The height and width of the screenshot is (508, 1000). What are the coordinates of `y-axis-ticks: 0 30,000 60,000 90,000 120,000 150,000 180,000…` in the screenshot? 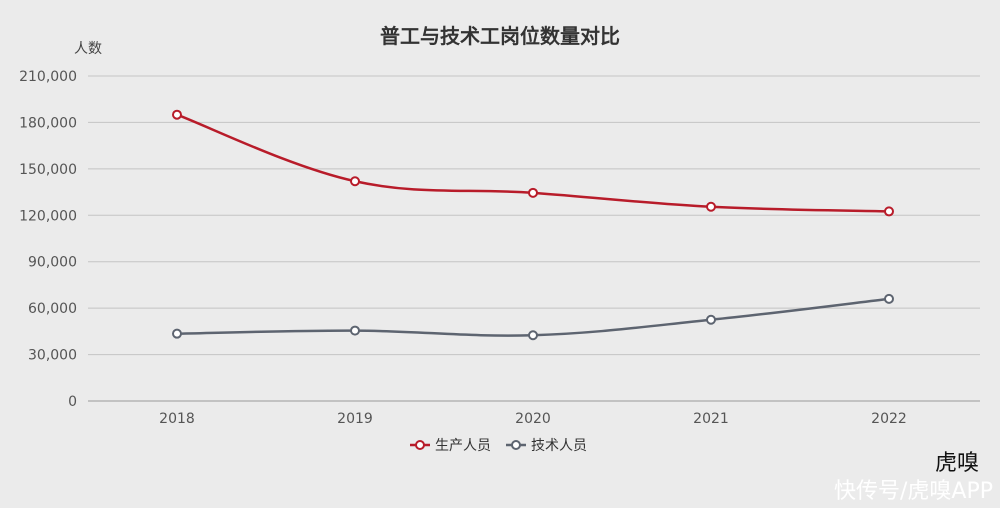 It's located at (48, 239).